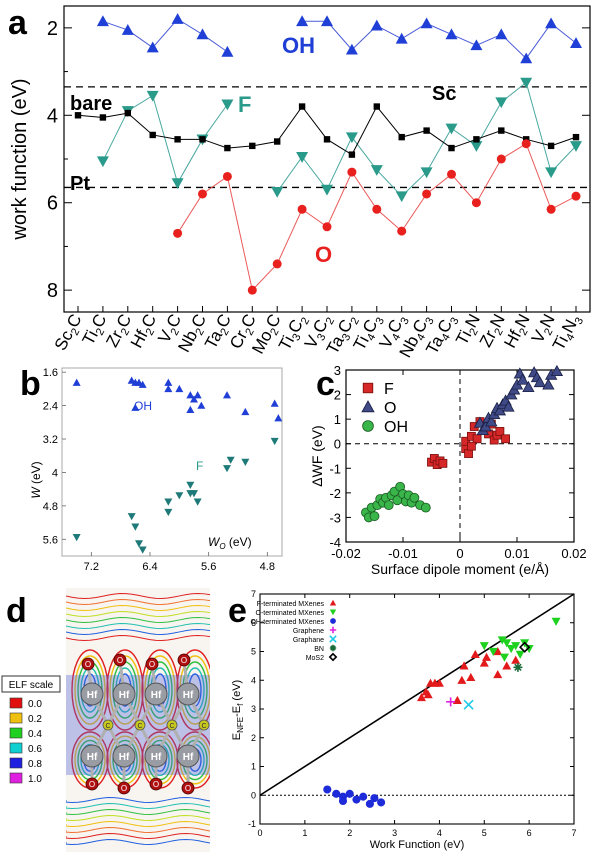  Describe the element at coordinates (308, 640) in the screenshot. I see `panel-e-legend-label: Graphane` at that location.